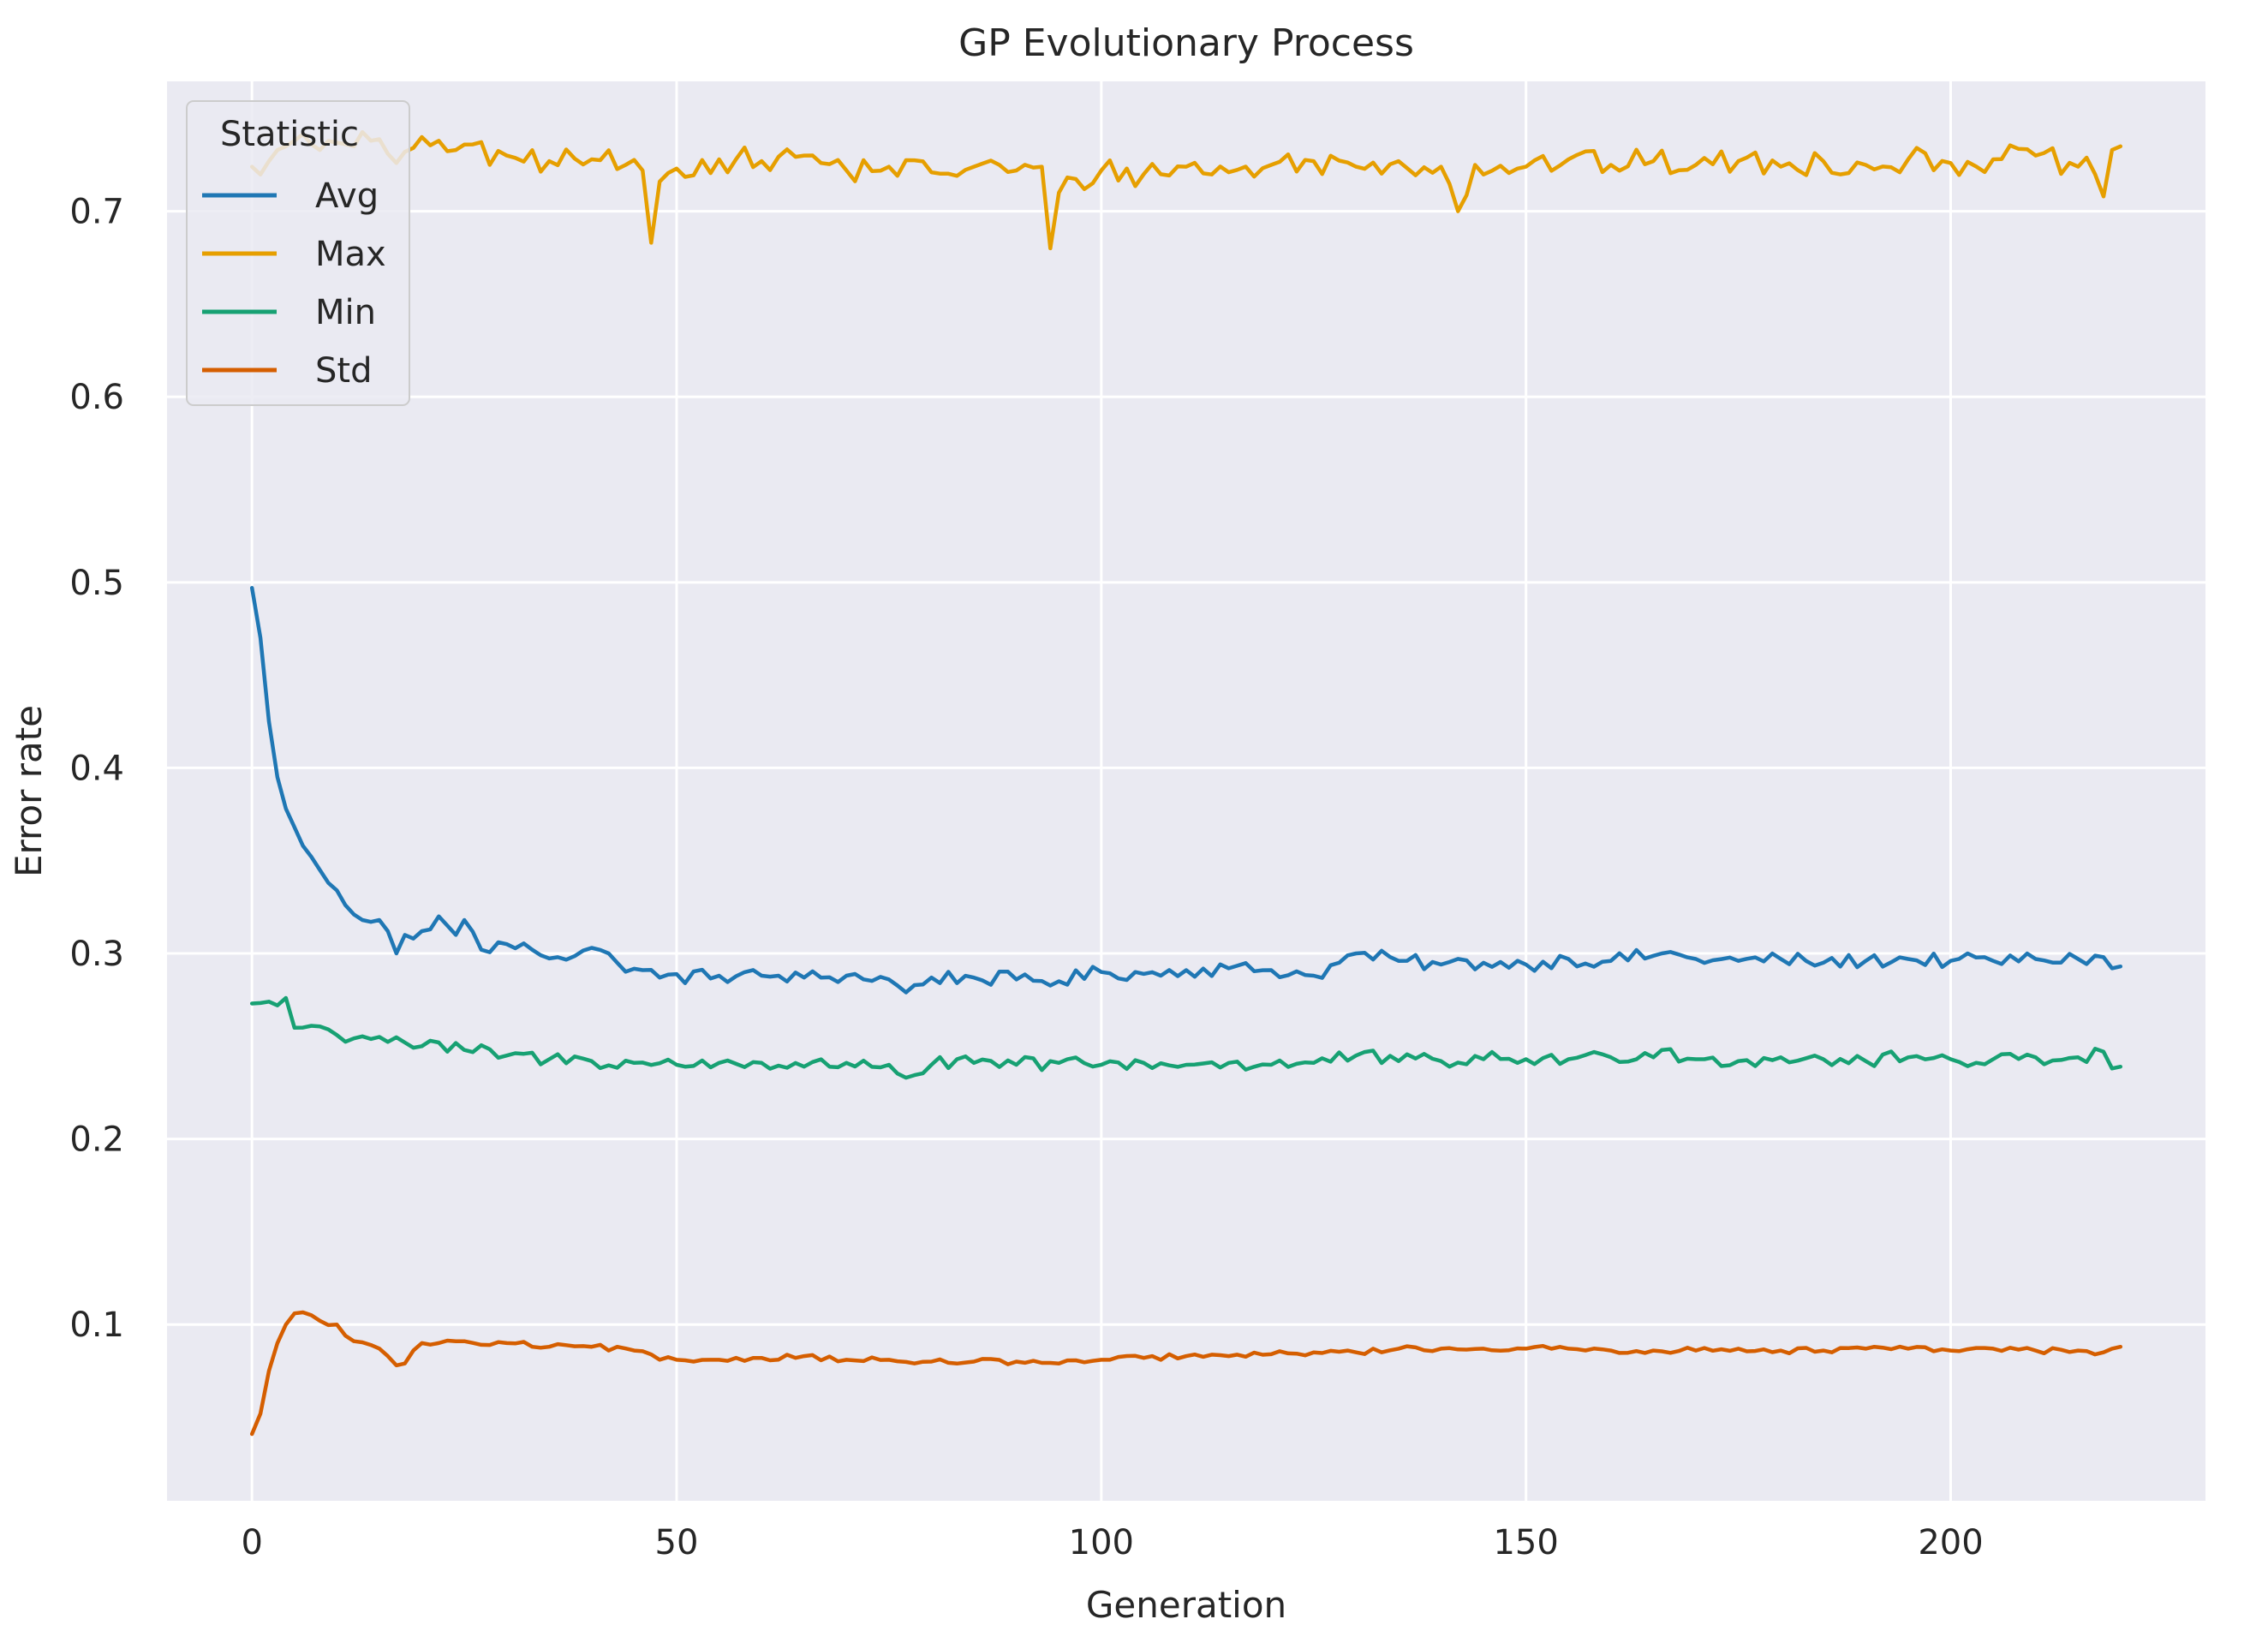 The image size is (2268, 1643). I want to click on legend-label-avg: Avg, so click(347, 196).